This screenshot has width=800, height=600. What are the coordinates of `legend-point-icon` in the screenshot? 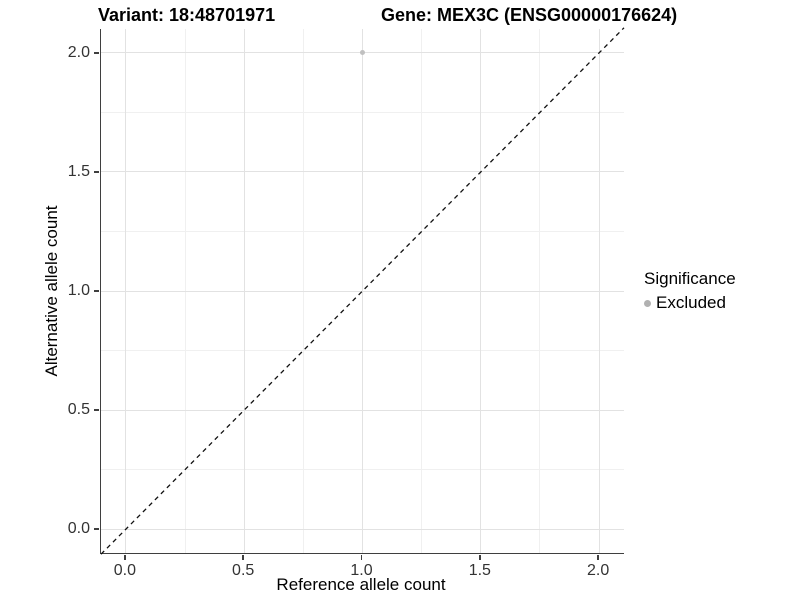 It's located at (647, 303).